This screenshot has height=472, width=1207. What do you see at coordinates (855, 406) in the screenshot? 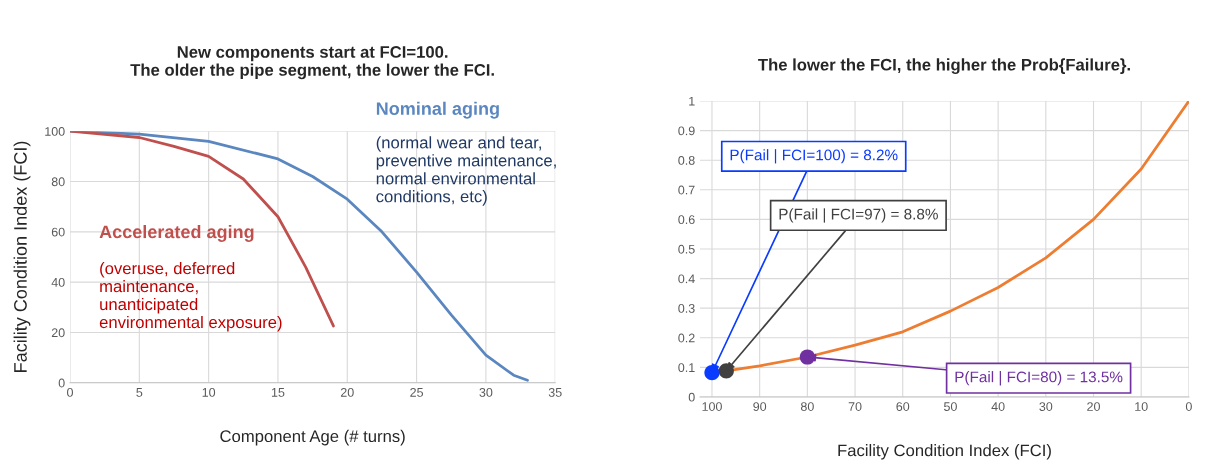
I see `x-tick-label: 70` at bounding box center [855, 406].